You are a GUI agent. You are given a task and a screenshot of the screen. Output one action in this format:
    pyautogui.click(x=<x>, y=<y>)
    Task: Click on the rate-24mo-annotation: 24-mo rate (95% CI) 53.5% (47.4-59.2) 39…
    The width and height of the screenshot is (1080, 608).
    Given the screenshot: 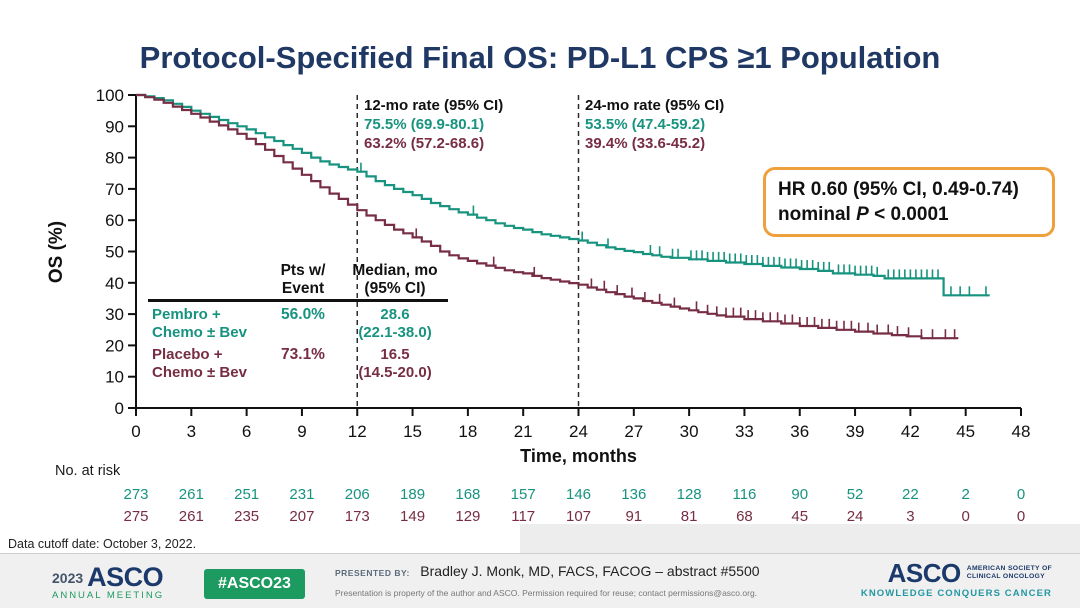 What is the action you would take?
    pyautogui.click(x=654, y=124)
    